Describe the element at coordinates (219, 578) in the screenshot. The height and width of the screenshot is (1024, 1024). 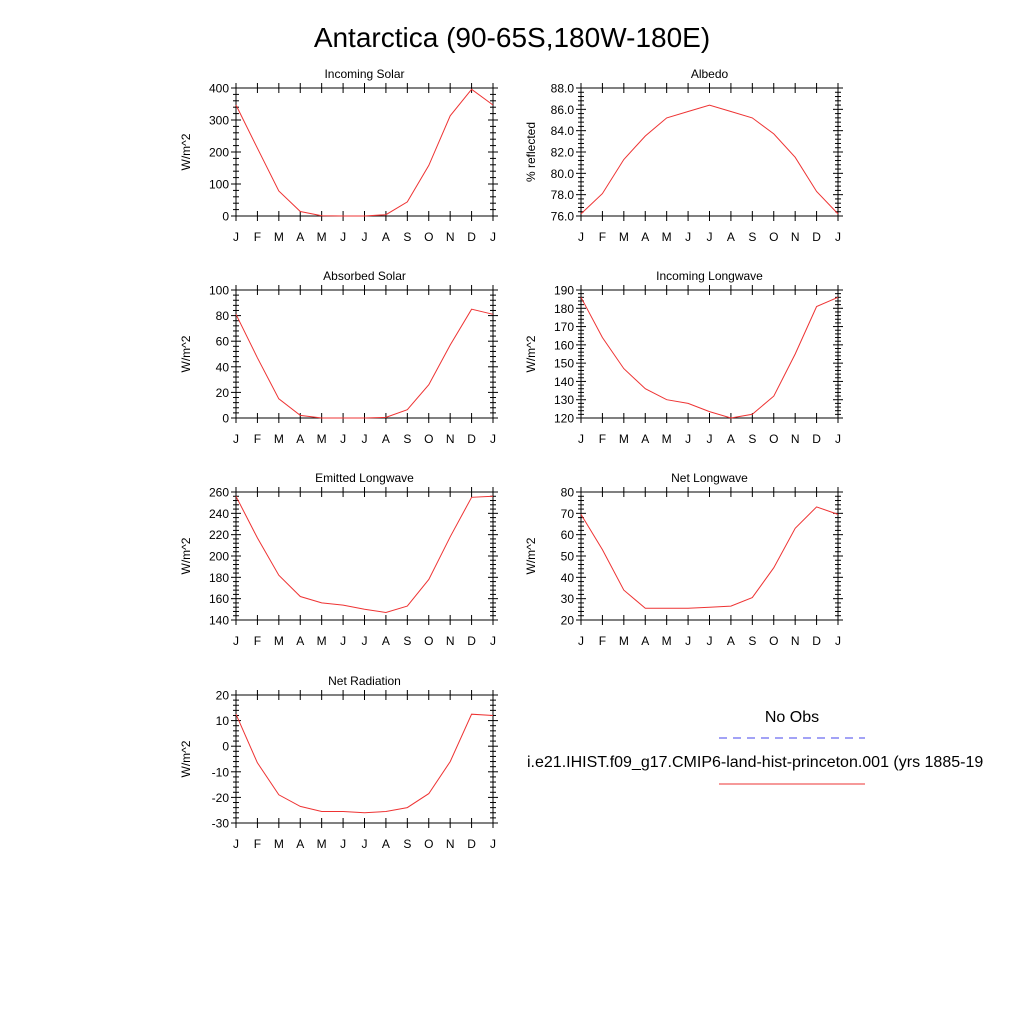
I see `y-tick-label: 180` at that location.